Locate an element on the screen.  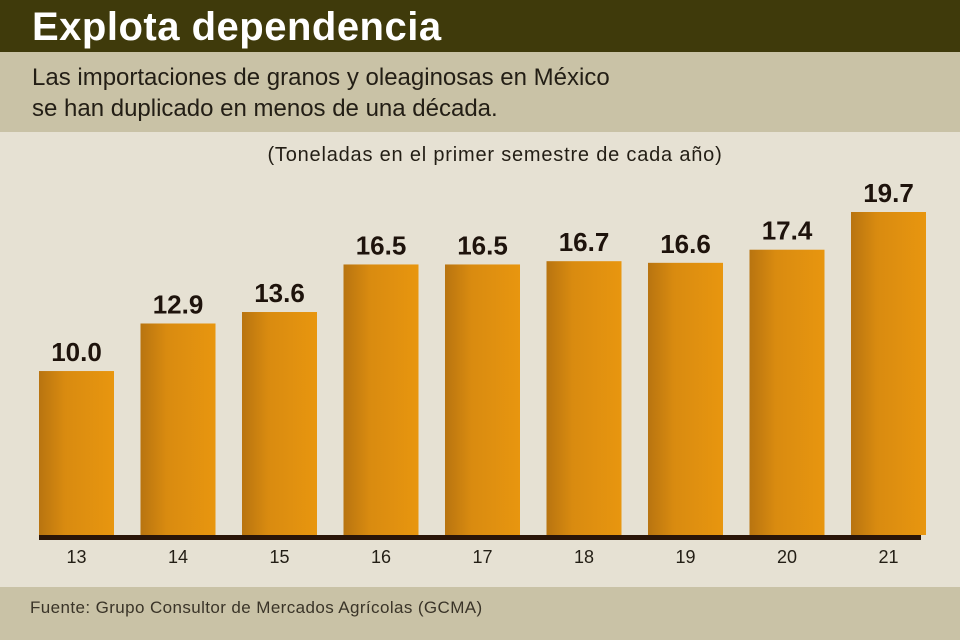
value-label-14: 12.9 is located at coordinates (178, 304).